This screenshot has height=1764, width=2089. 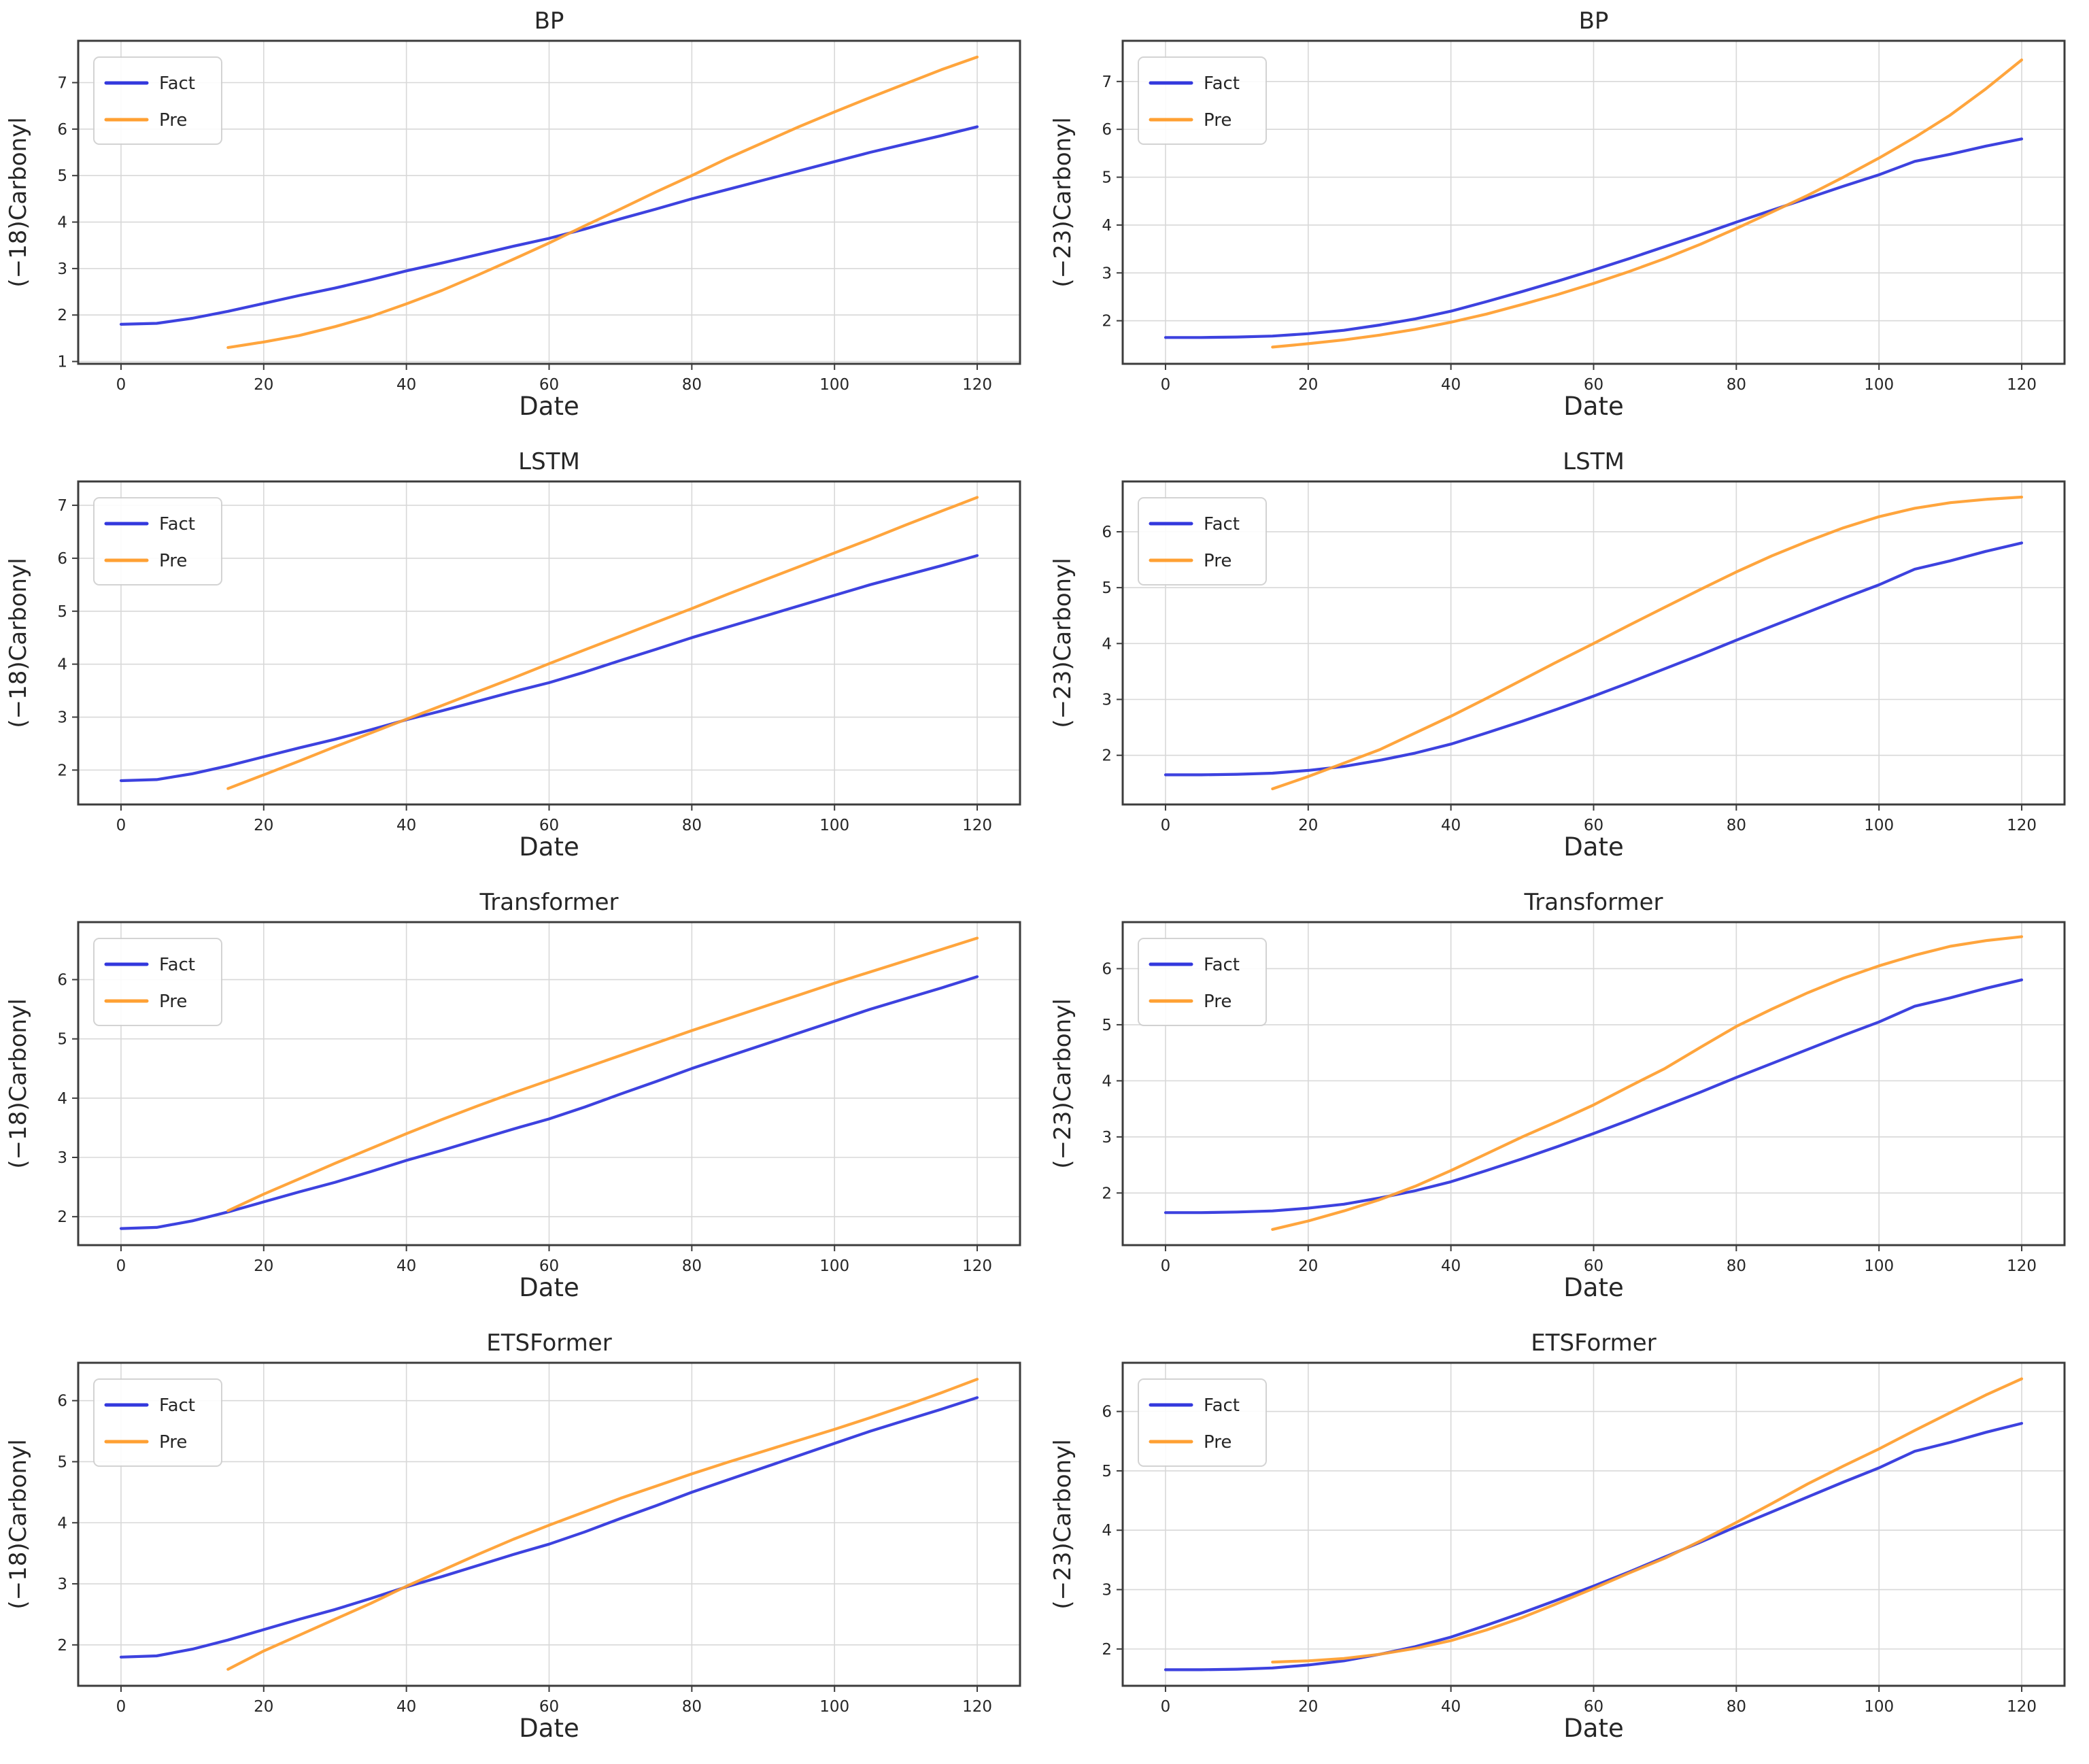 I want to click on chart-title: Transformer, so click(x=1593, y=902).